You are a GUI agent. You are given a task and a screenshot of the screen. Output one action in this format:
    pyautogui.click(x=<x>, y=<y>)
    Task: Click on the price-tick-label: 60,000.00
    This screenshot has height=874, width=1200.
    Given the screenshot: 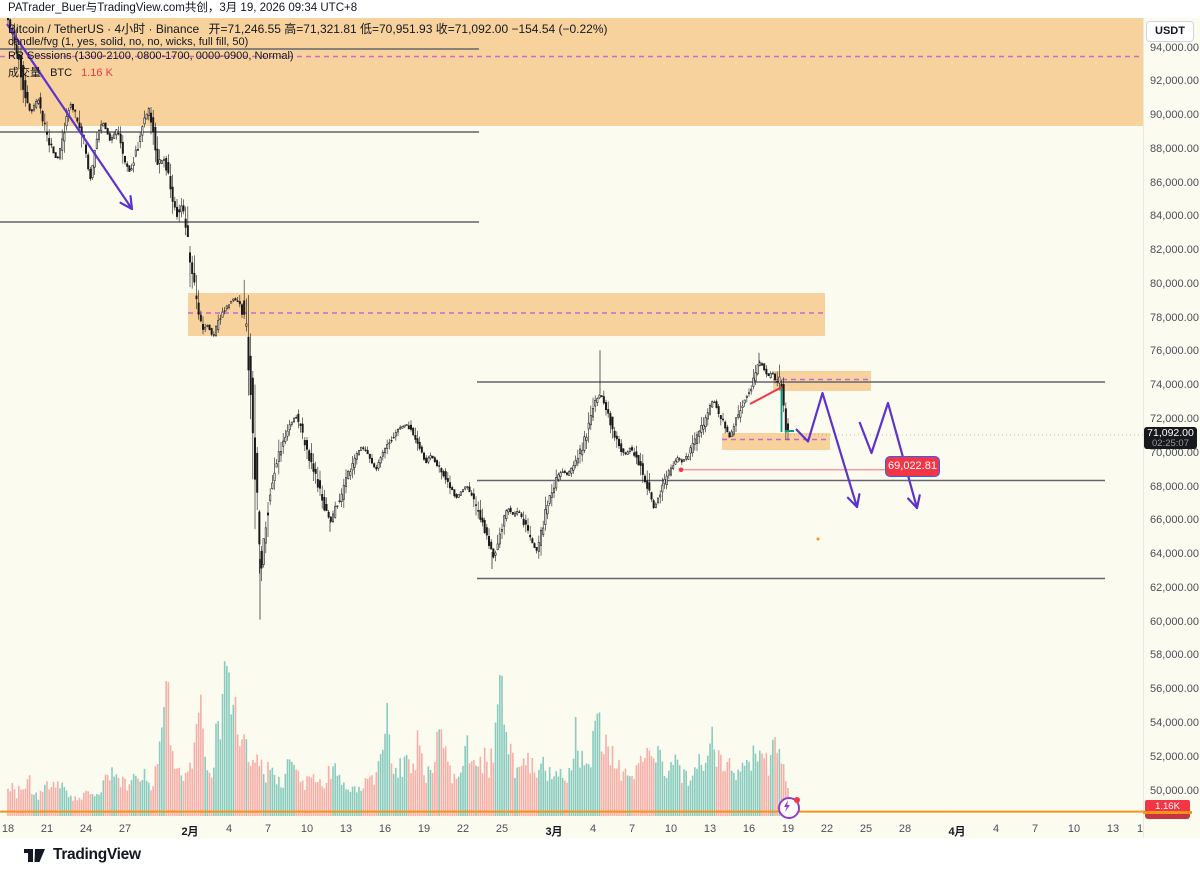 What is the action you would take?
    pyautogui.click(x=1174, y=621)
    